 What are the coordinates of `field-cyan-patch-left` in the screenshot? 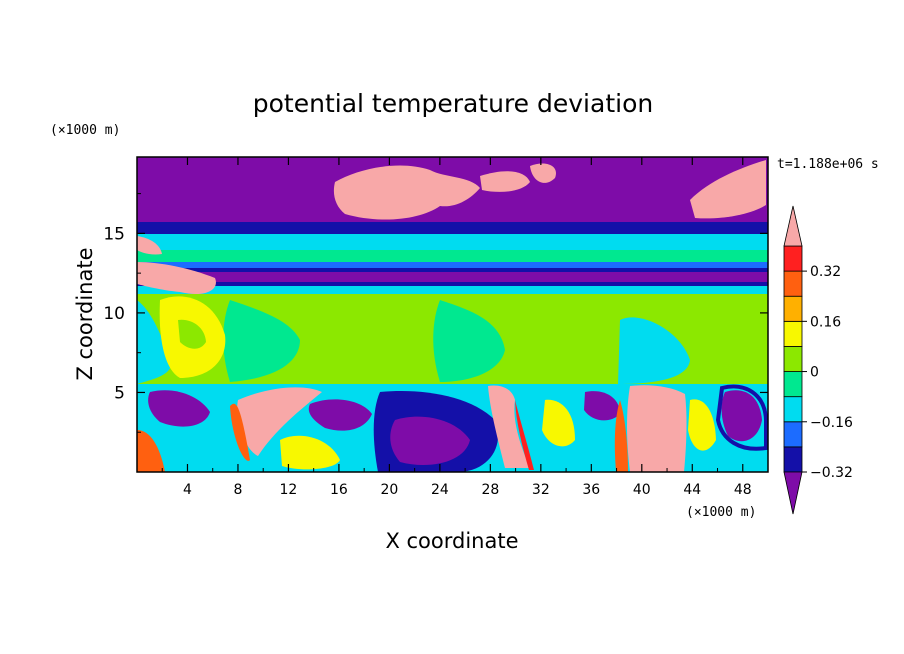 It's located at (154, 342).